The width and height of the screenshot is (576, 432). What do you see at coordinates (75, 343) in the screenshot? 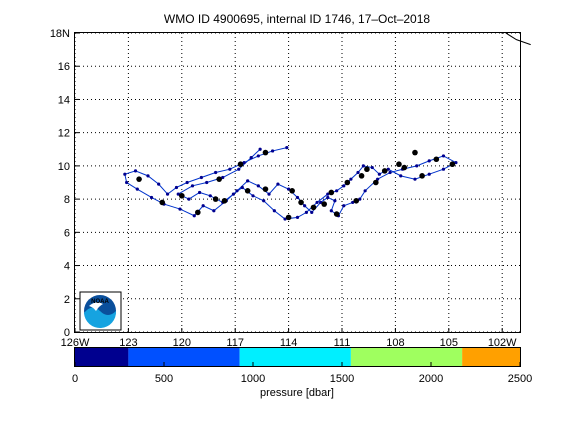
I see `x-tick-label: 126W` at bounding box center [75, 343].